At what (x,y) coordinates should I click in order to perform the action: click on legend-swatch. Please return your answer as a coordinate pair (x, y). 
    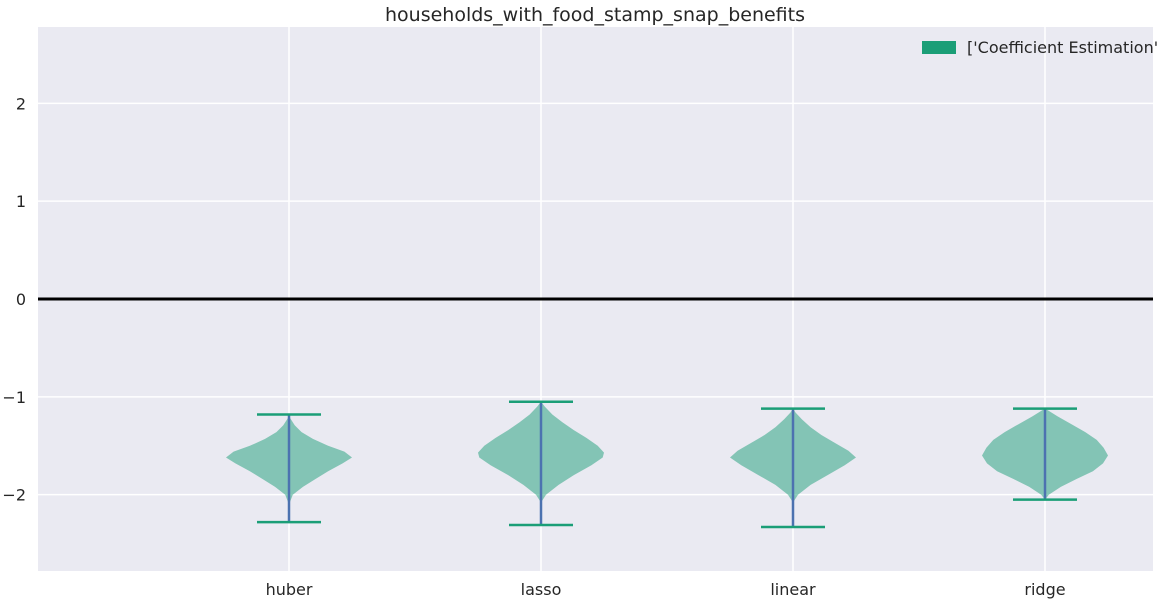
    Looking at the image, I should click on (939, 47).